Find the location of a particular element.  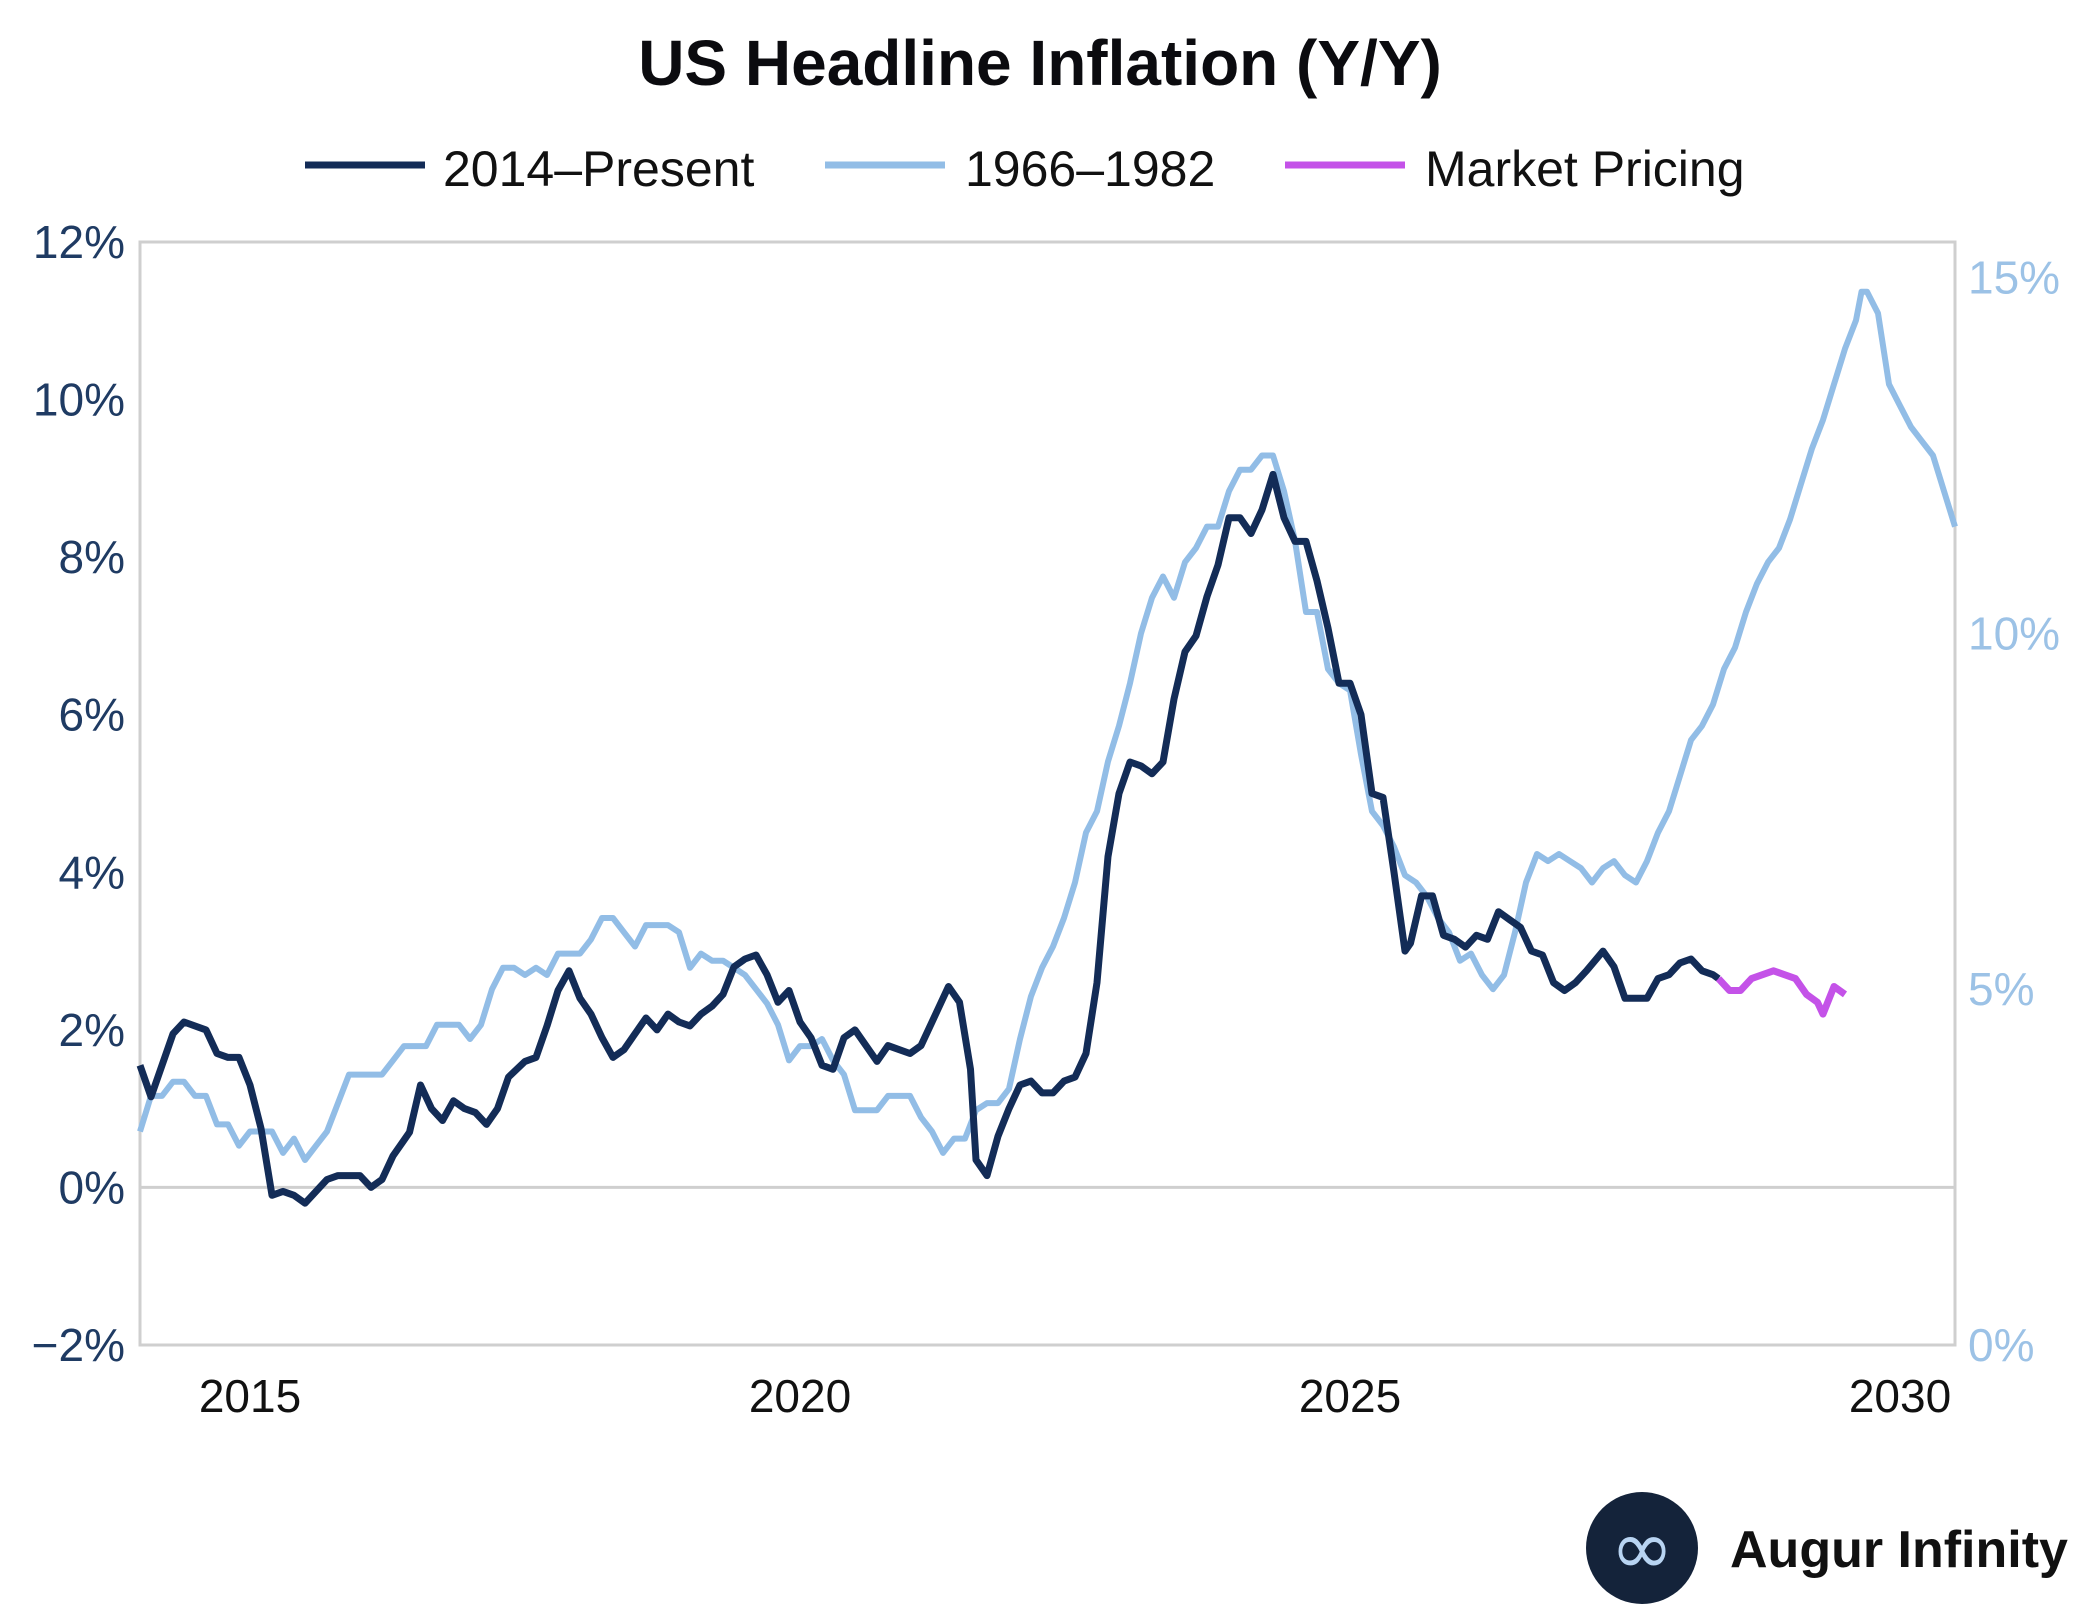

x-tick: 2015 is located at coordinates (250, 1396).